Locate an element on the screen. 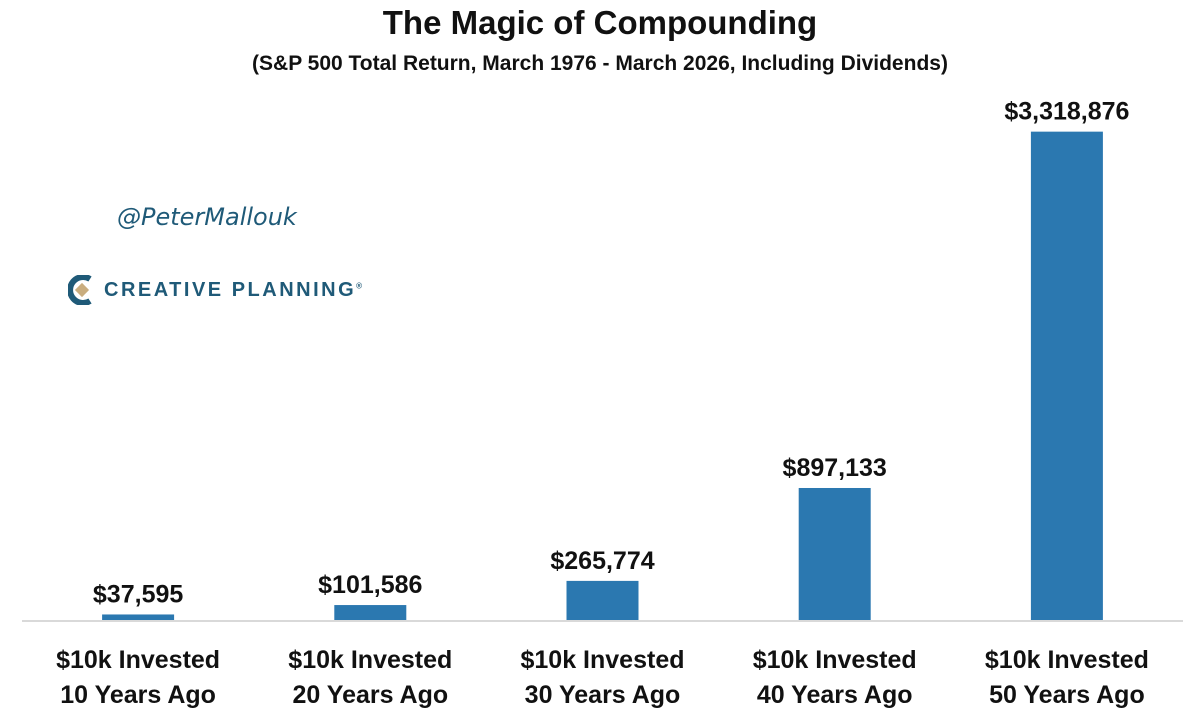 The height and width of the screenshot is (725, 1200). data-label: $3,318,876 is located at coordinates (1066, 112).